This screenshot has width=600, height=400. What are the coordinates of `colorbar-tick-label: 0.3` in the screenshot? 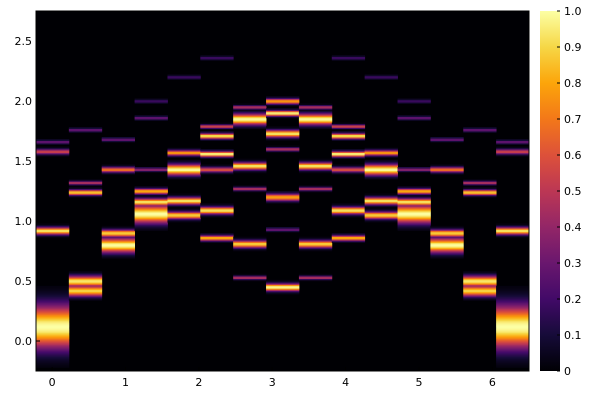 It's located at (573, 263).